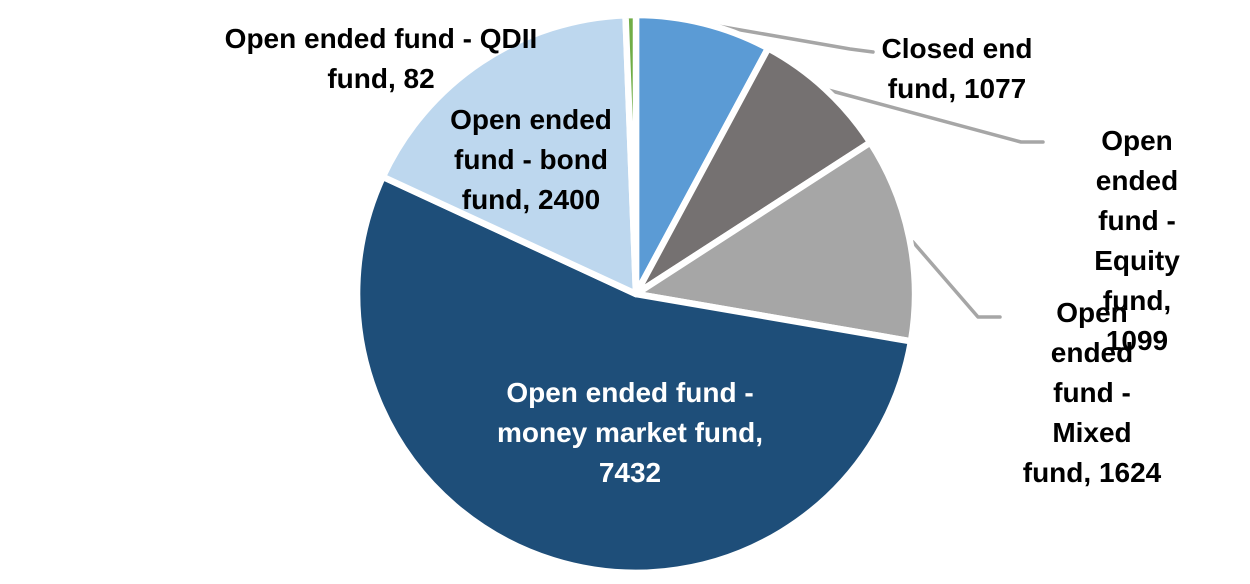 Image resolution: width=1250 pixels, height=584 pixels. I want to click on leader-line-closed-end-fund, so click(792, 38).